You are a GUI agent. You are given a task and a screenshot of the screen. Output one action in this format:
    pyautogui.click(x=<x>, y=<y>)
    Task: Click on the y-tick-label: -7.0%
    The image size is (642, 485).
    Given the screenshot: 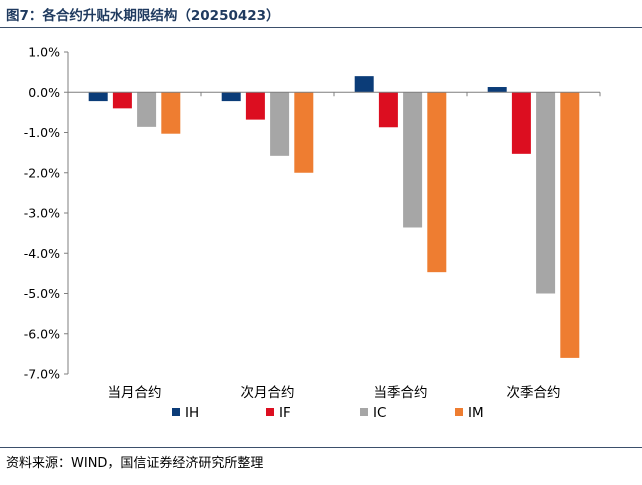 What is the action you would take?
    pyautogui.click(x=42, y=374)
    